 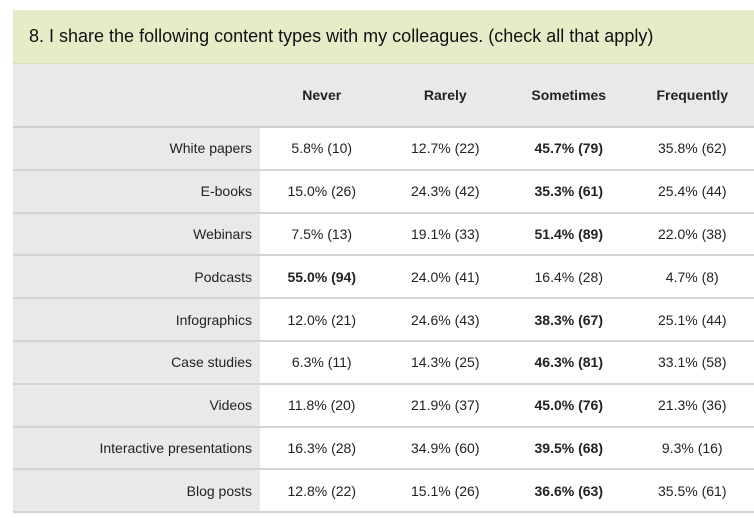 What do you see at coordinates (692, 320) in the screenshot?
I see `table-cell: 25.1% (44)` at bounding box center [692, 320].